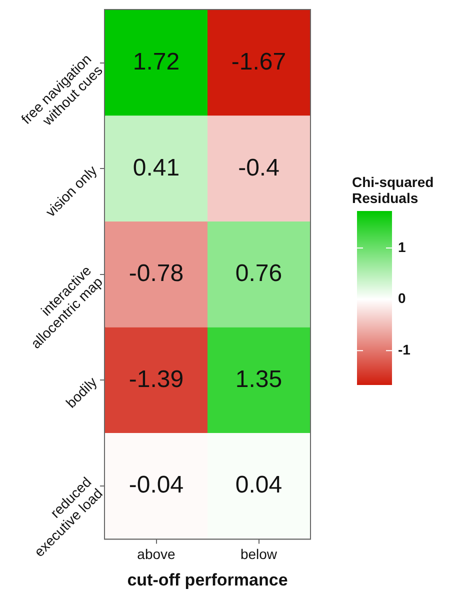 Image resolution: width=460 pixels, height=600 pixels. What do you see at coordinates (156, 485) in the screenshot?
I see `data-label: -0.04` at bounding box center [156, 485].